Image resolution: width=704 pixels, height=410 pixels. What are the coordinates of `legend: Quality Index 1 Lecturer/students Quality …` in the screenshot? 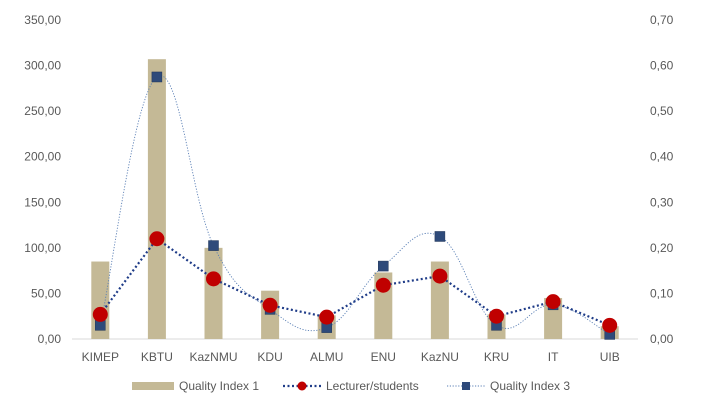 It's located at (351, 386).